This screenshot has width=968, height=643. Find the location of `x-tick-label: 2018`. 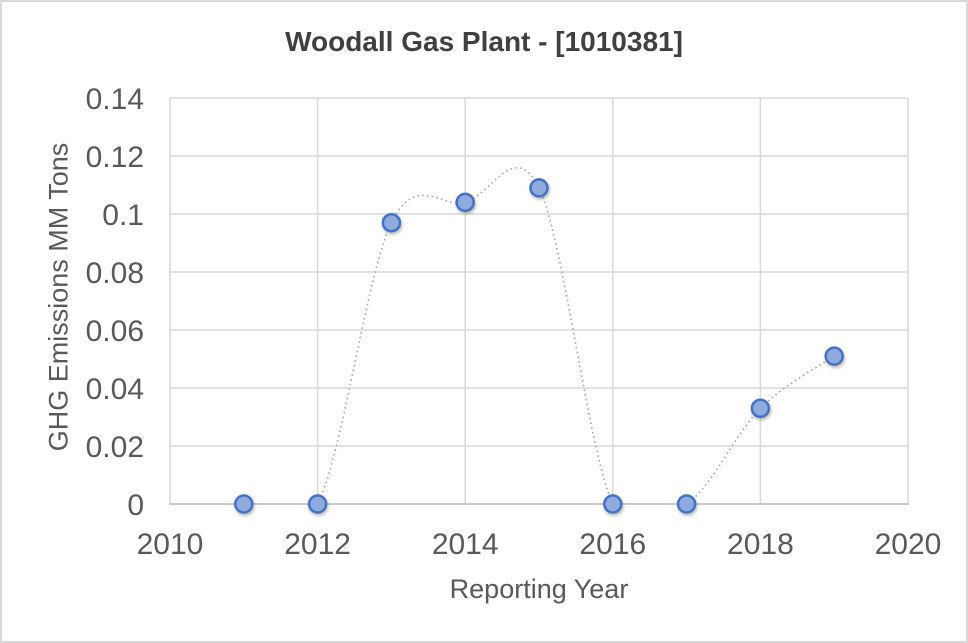

x-tick-label: 2018 is located at coordinates (760, 544).